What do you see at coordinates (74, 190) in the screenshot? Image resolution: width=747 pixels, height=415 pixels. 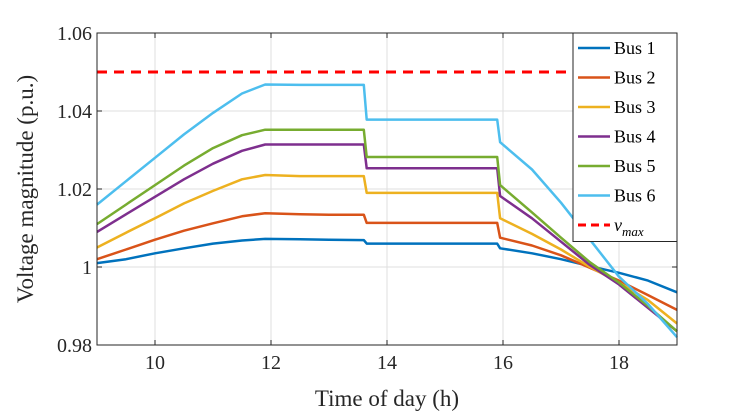 I see `y-tick-label: 1.02` at bounding box center [74, 190].